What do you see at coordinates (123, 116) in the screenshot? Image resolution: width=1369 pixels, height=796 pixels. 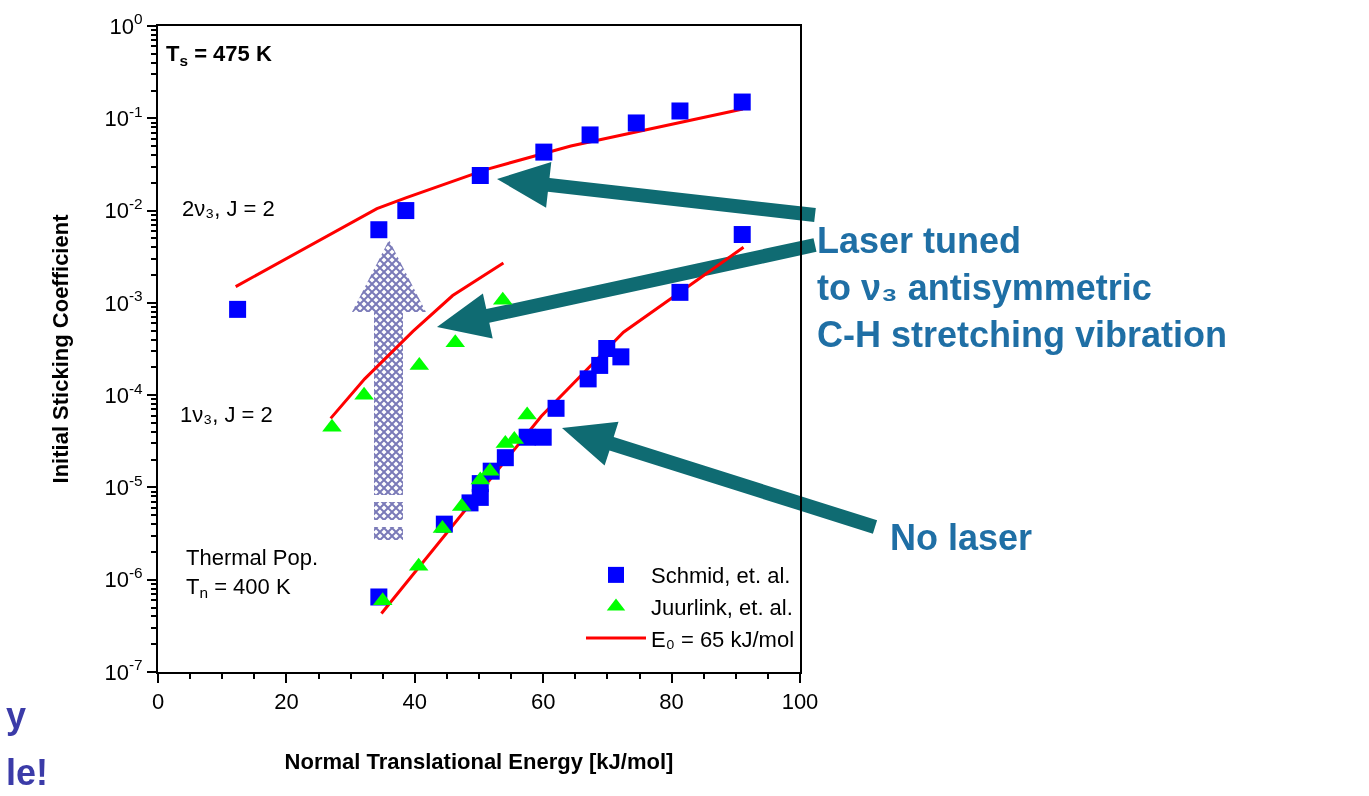 I see `y-tick-label: 10$^{-1}$` at bounding box center [123, 116].